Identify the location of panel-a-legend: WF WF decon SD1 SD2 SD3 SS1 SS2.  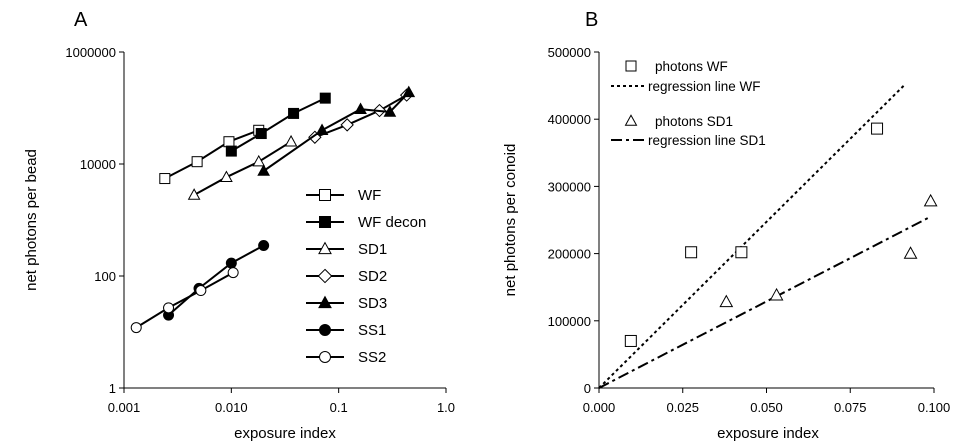
(366, 276).